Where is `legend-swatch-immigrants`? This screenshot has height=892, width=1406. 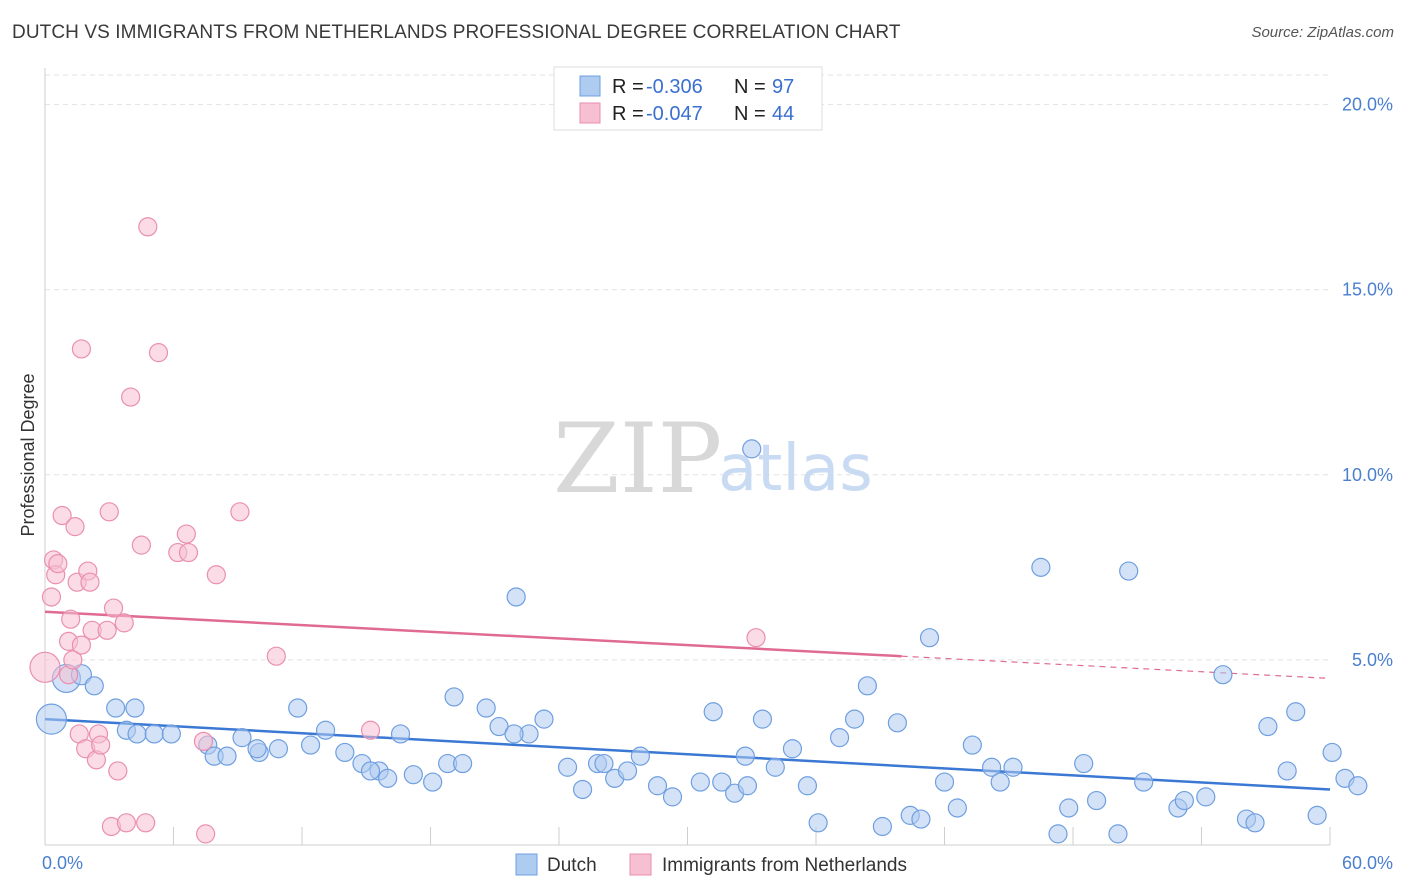
legend-swatch-immigrants is located at coordinates (590, 113).